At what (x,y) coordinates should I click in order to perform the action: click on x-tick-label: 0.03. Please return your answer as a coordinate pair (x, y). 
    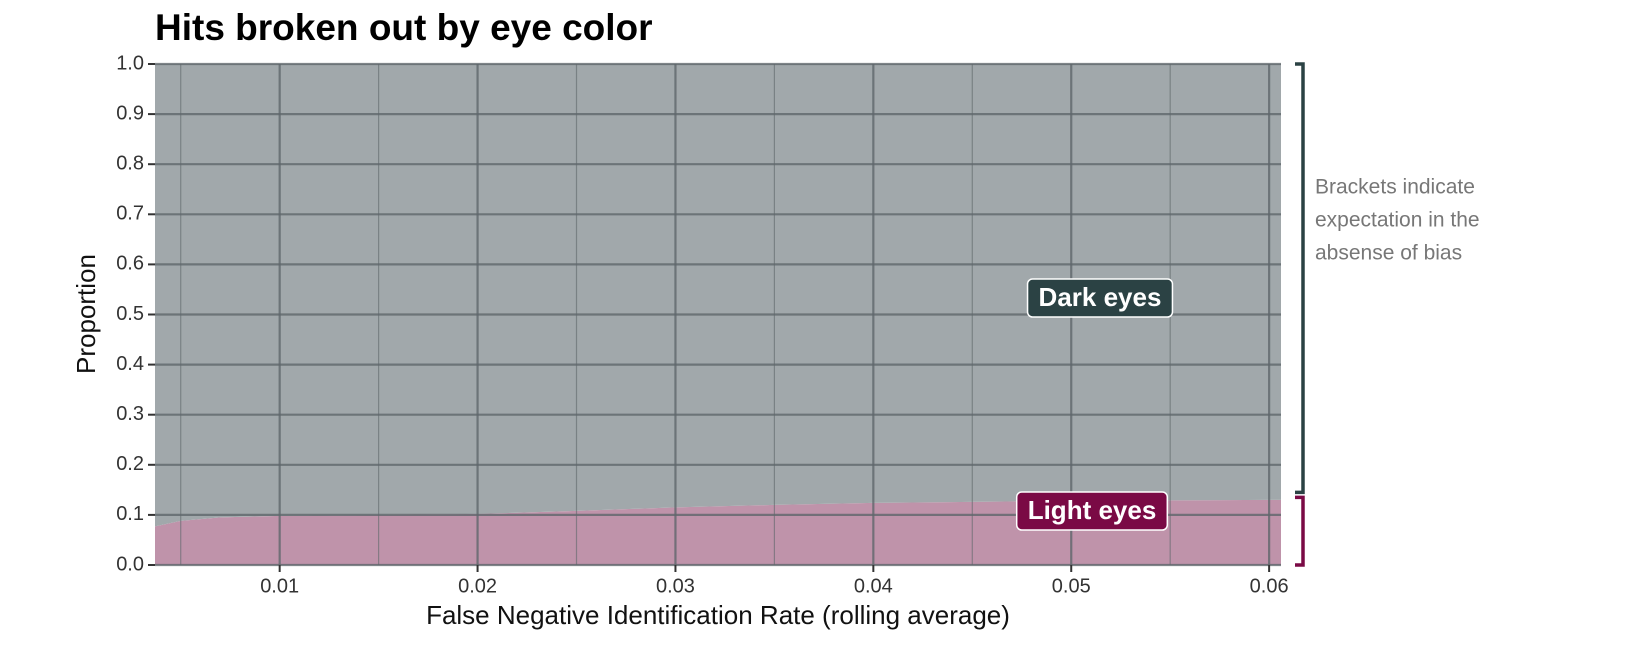
    Looking at the image, I should click on (675, 586).